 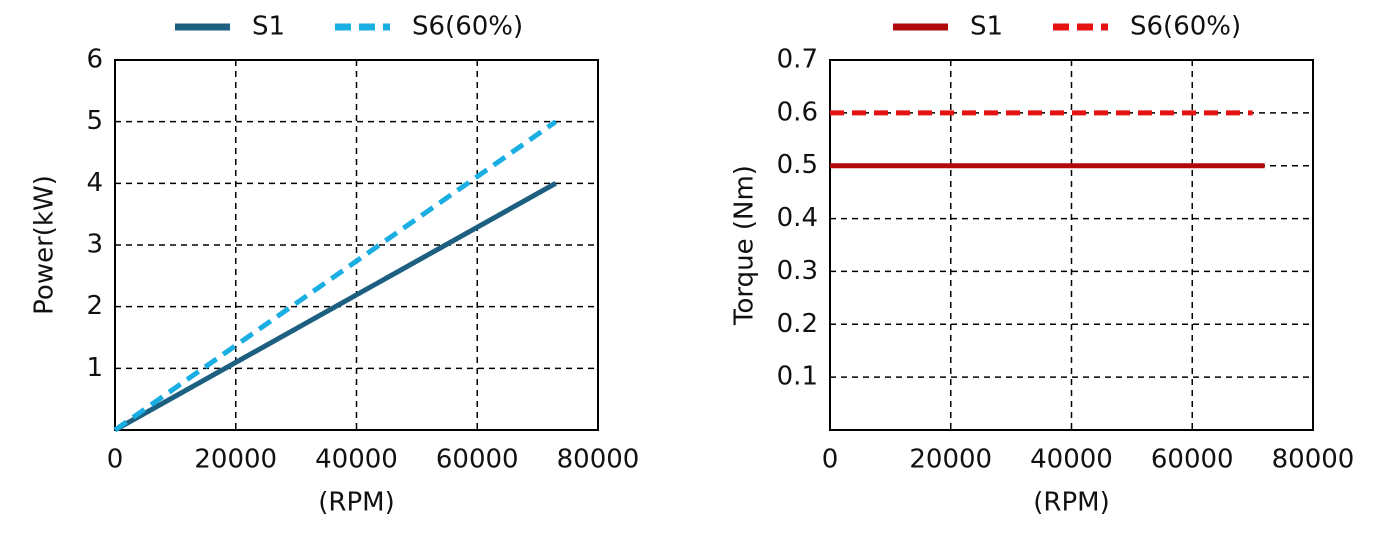 What do you see at coordinates (797, 324) in the screenshot?
I see `y-tick-label: 0.2` at bounding box center [797, 324].